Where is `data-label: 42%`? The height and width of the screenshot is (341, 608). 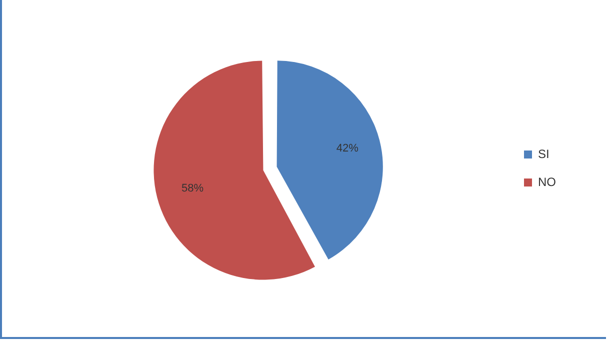 data-label: 42% is located at coordinates (347, 148).